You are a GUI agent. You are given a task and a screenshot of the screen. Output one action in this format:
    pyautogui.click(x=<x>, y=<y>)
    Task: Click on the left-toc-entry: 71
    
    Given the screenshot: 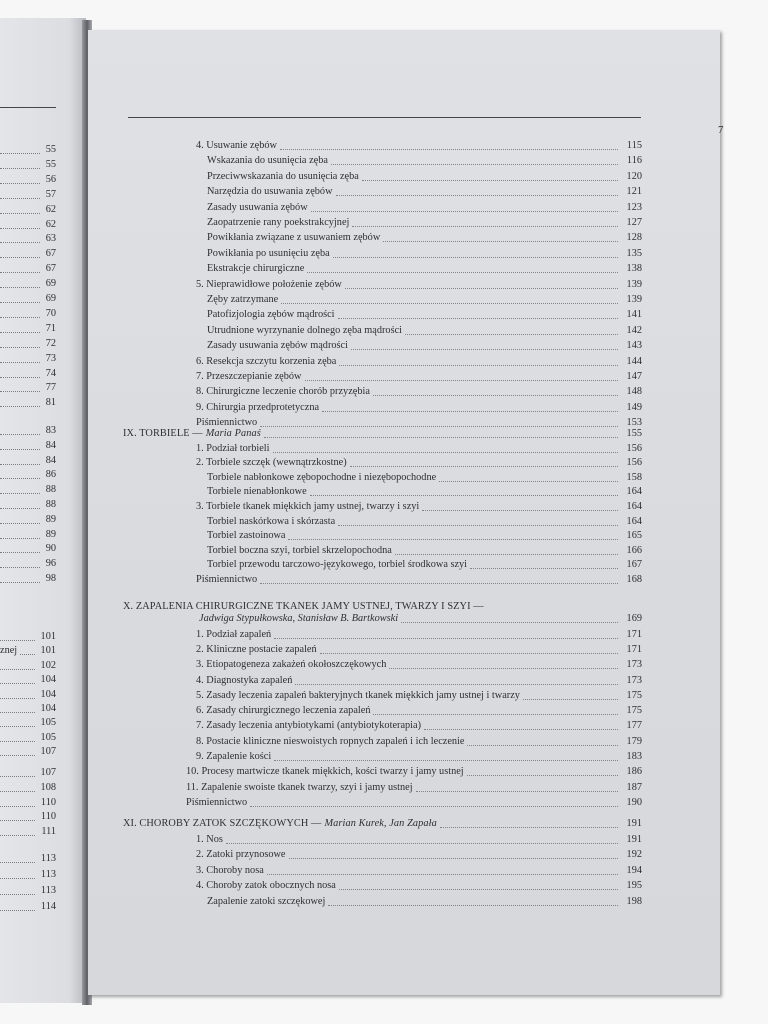 What is the action you would take?
    pyautogui.click(x=28, y=329)
    